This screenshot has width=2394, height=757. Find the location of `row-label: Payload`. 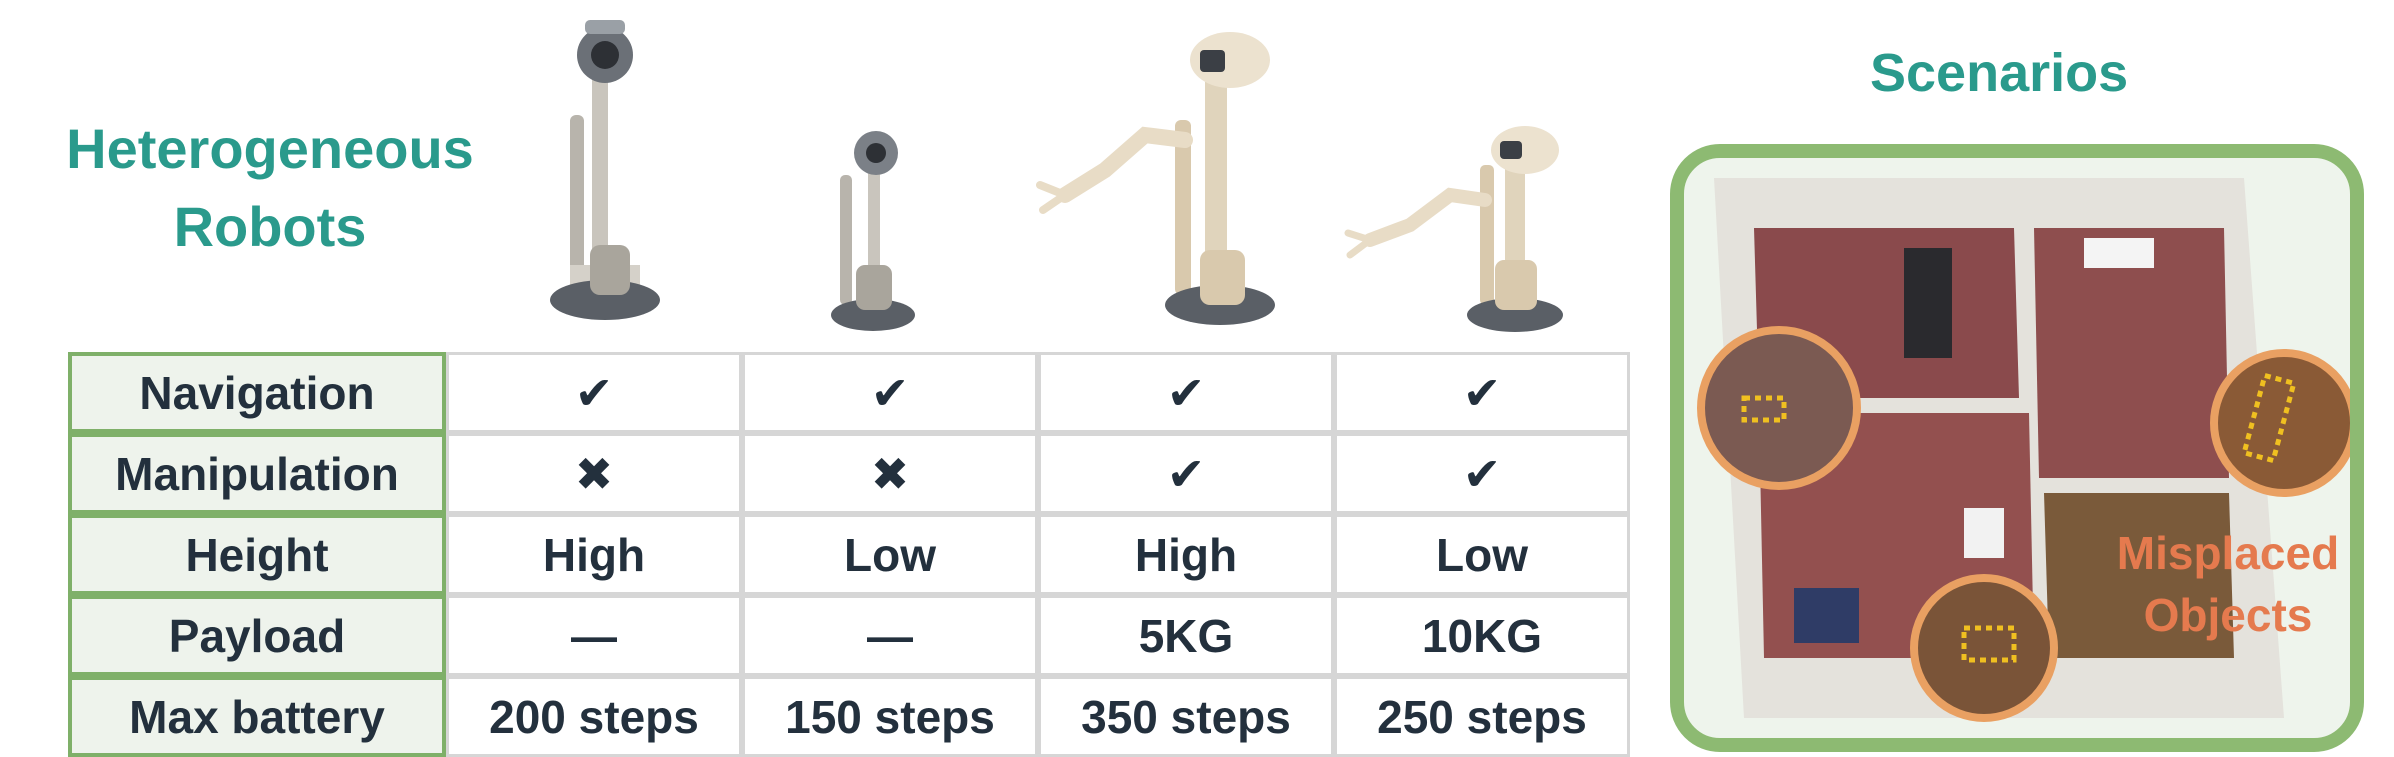

row-label: Payload is located at coordinates (257, 635).